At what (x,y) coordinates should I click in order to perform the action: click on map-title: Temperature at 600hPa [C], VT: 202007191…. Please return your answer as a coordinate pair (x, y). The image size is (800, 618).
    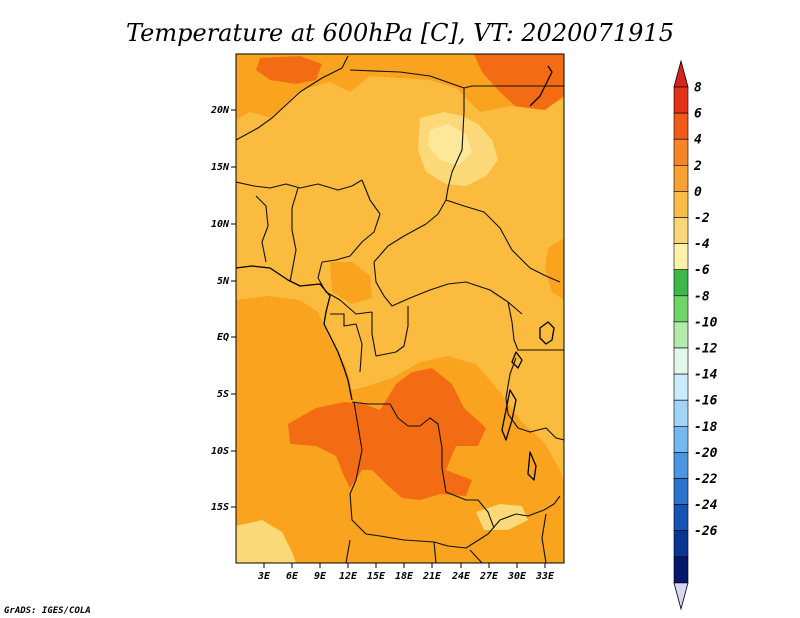
    Looking at the image, I should click on (400, 33).